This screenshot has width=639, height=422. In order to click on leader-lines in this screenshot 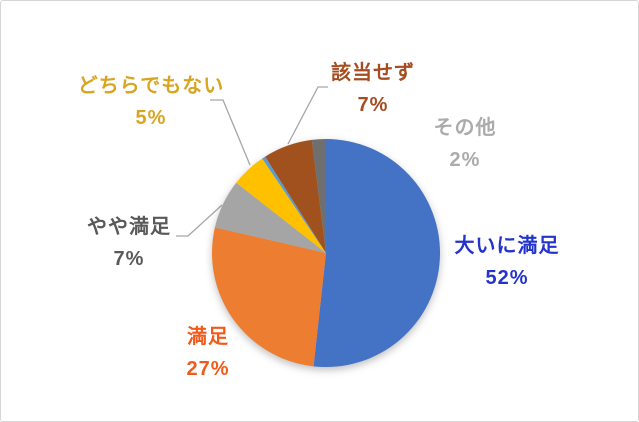, I will do `click(252, 161)`.